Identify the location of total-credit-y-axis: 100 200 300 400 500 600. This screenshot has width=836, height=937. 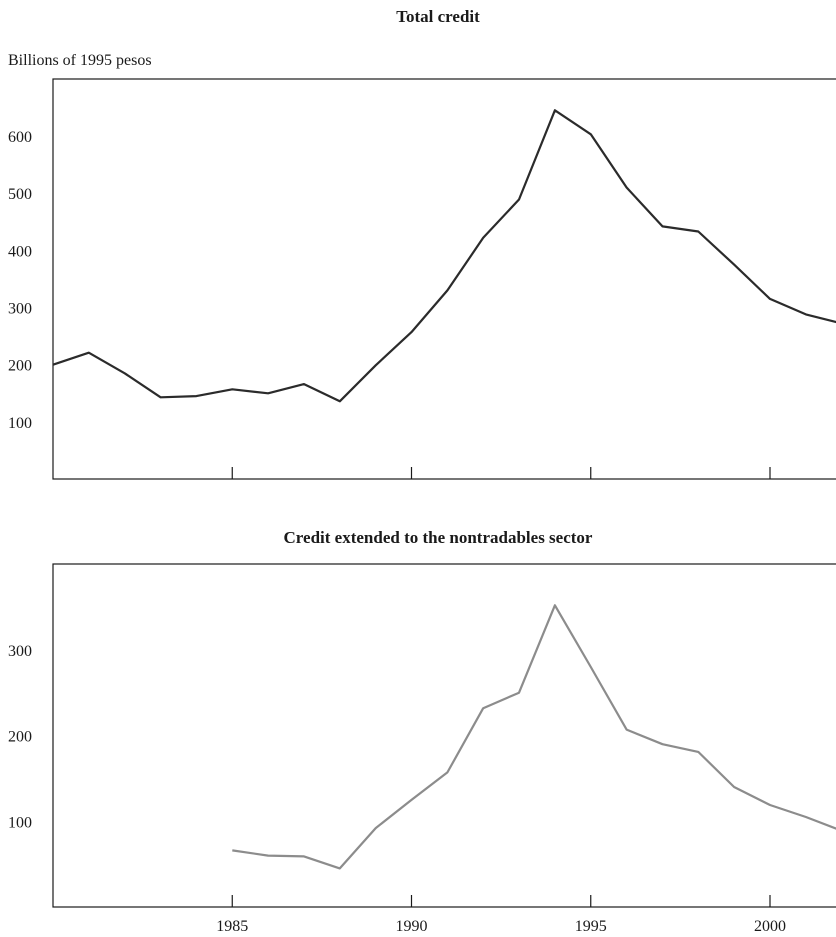
(20, 280).